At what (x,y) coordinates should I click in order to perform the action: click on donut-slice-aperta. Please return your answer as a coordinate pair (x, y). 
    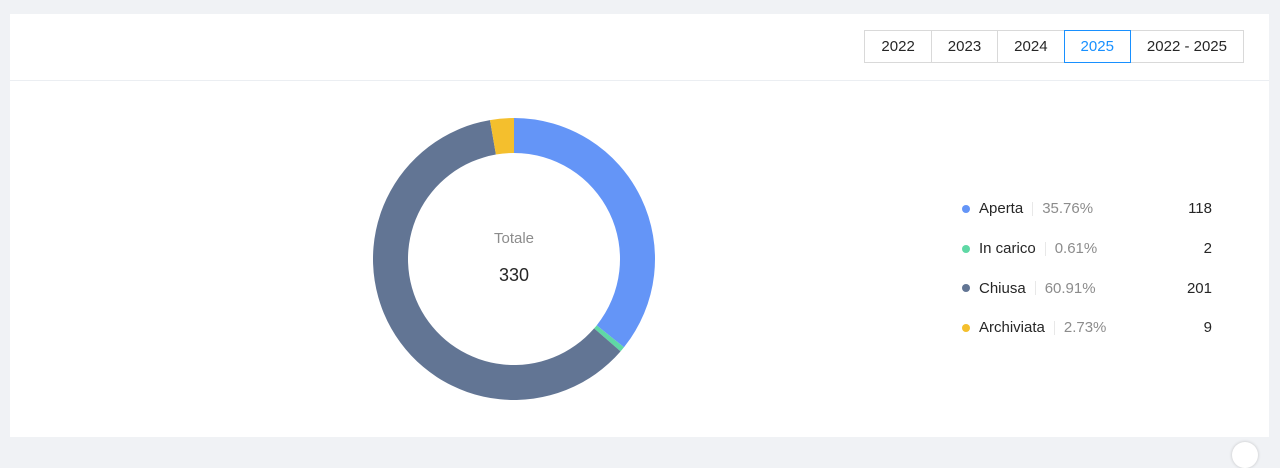
    Looking at the image, I should click on (584, 233).